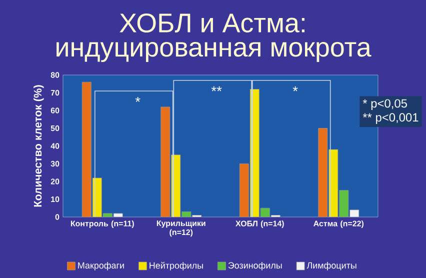 This screenshot has height=278, width=426. What do you see at coordinates (176, 266) in the screenshot?
I see `legend-label: Нейтрофилы` at bounding box center [176, 266].